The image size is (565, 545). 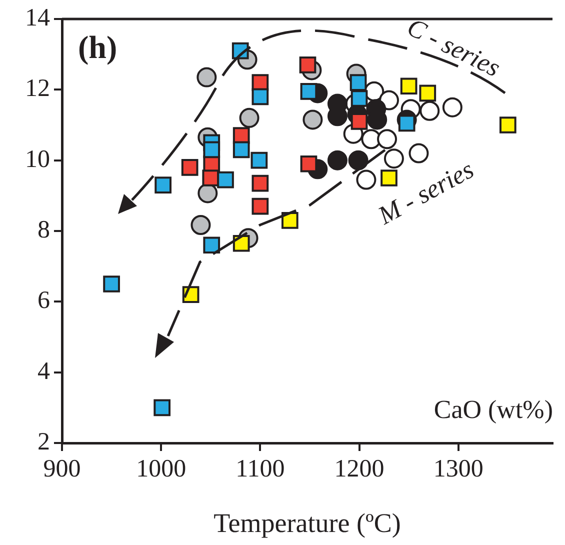 What do you see at coordinates (44, 442) in the screenshot?
I see `y-tick-label: 2` at bounding box center [44, 442].